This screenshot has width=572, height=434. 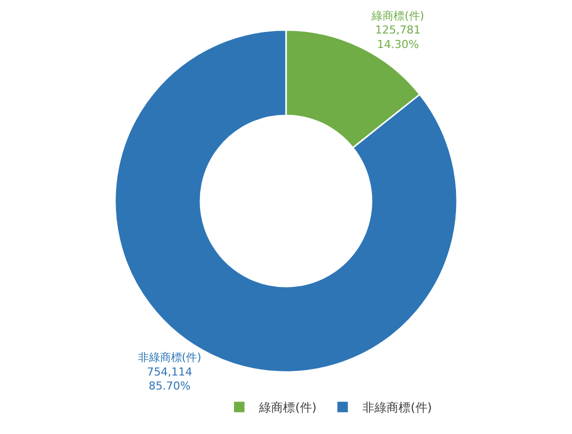 I want to click on slice-label: 非綠商標(件), so click(x=170, y=357).